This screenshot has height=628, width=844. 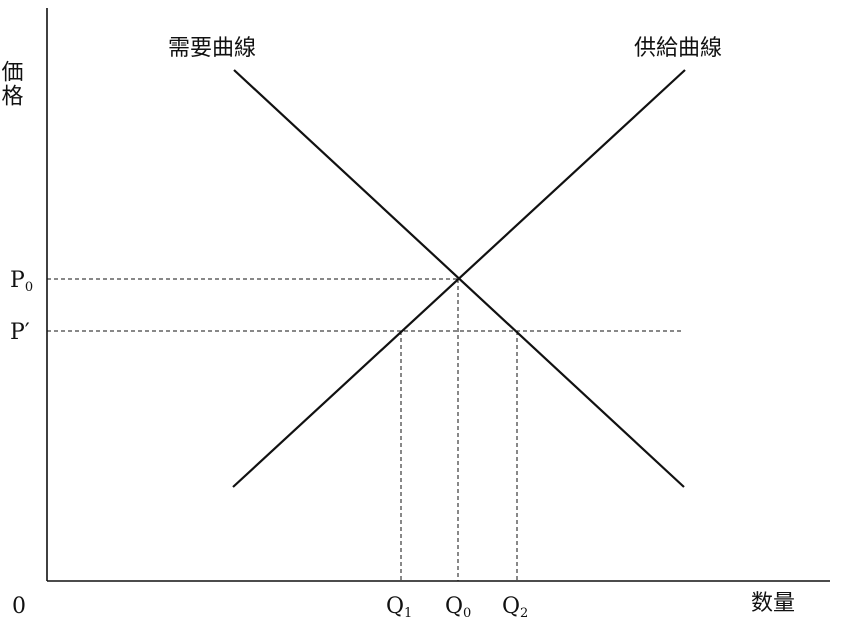 I want to click on price-label-p0: P0, so click(x=21, y=281).